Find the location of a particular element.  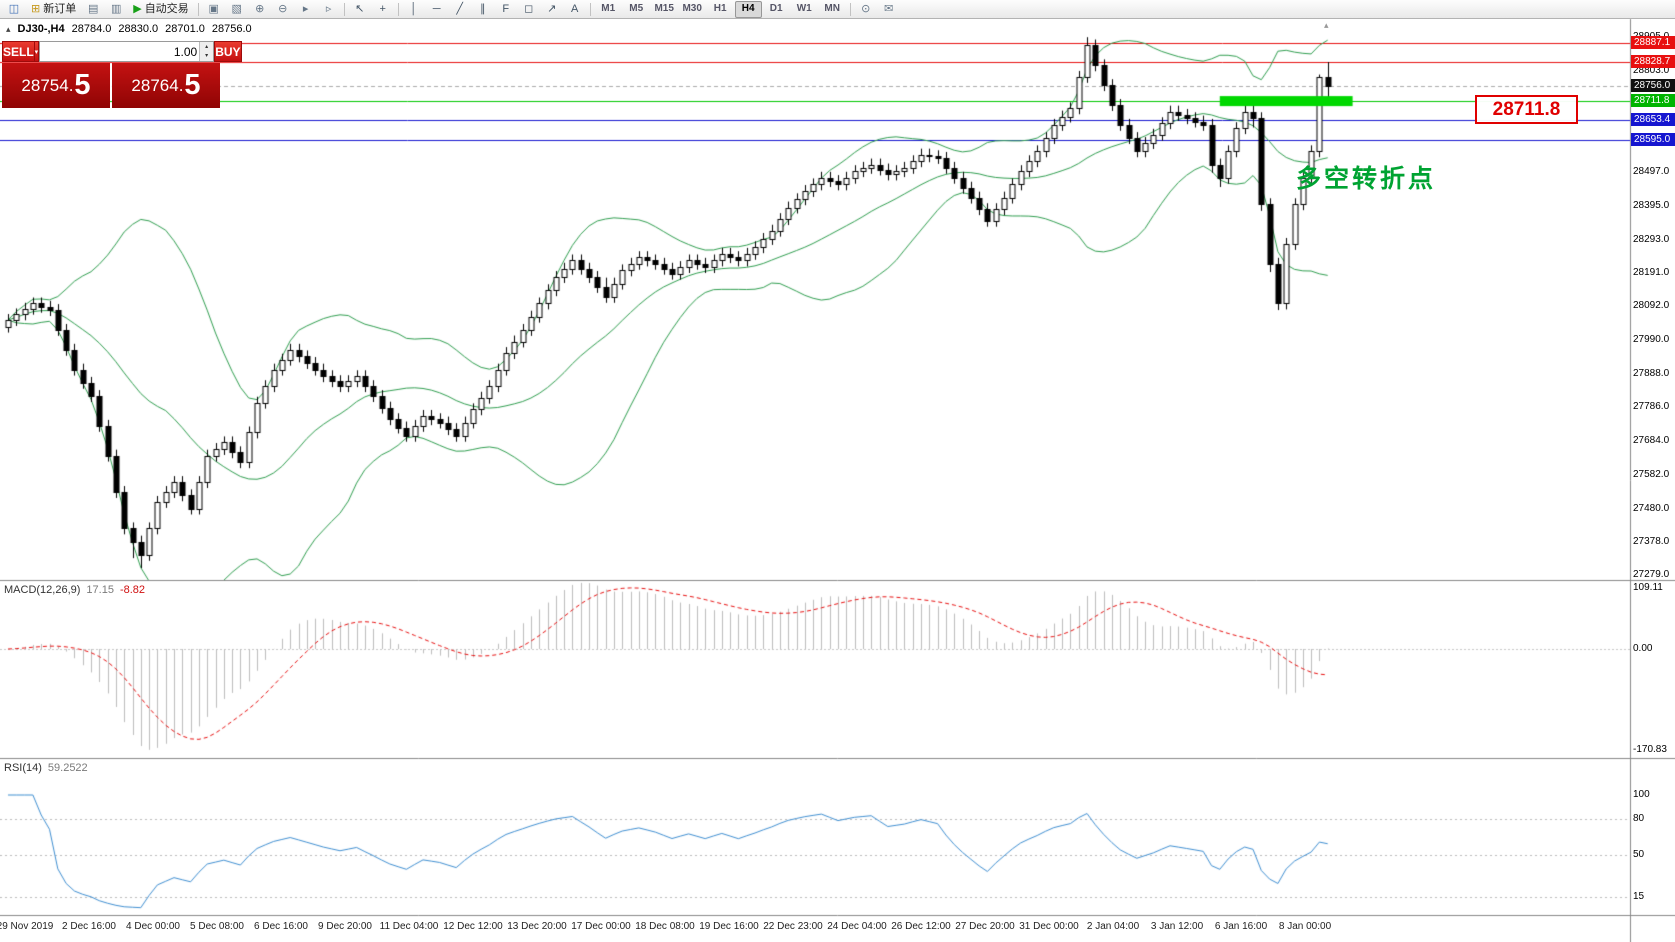

macd-indicator-label: MACD(12,26,9) 17.15 -8.82 is located at coordinates (74, 590).